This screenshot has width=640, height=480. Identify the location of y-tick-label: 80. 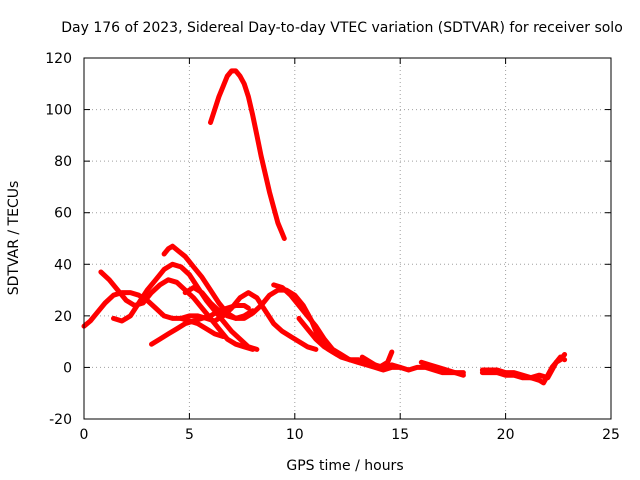
(63, 162).